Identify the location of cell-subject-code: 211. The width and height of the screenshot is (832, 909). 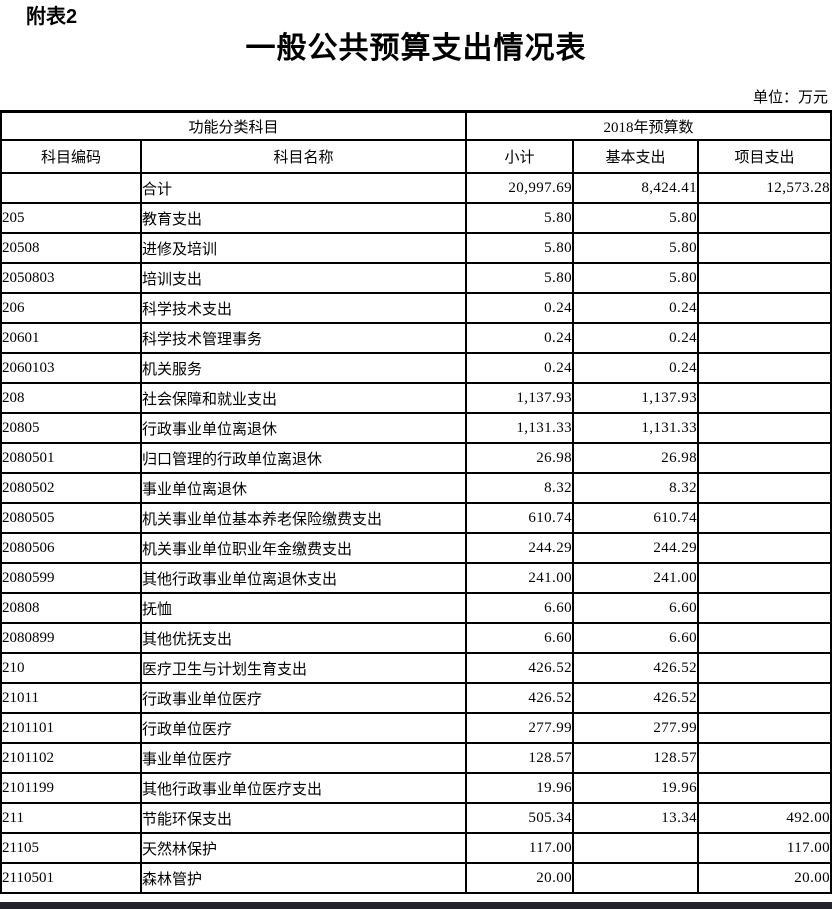
(71, 818).